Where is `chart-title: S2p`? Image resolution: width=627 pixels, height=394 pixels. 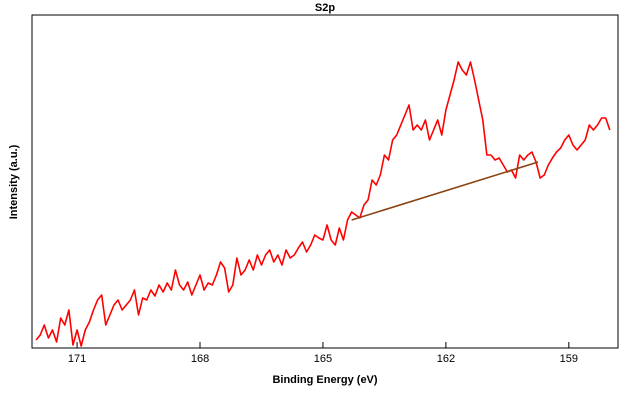
chart-title: S2p is located at coordinates (325, 8).